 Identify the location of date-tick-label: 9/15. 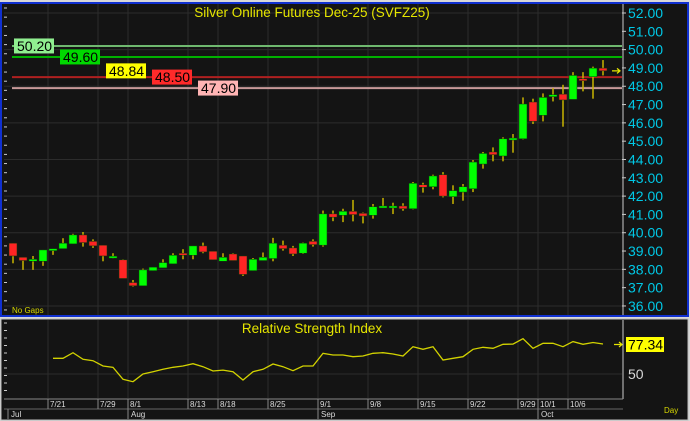
(428, 404).